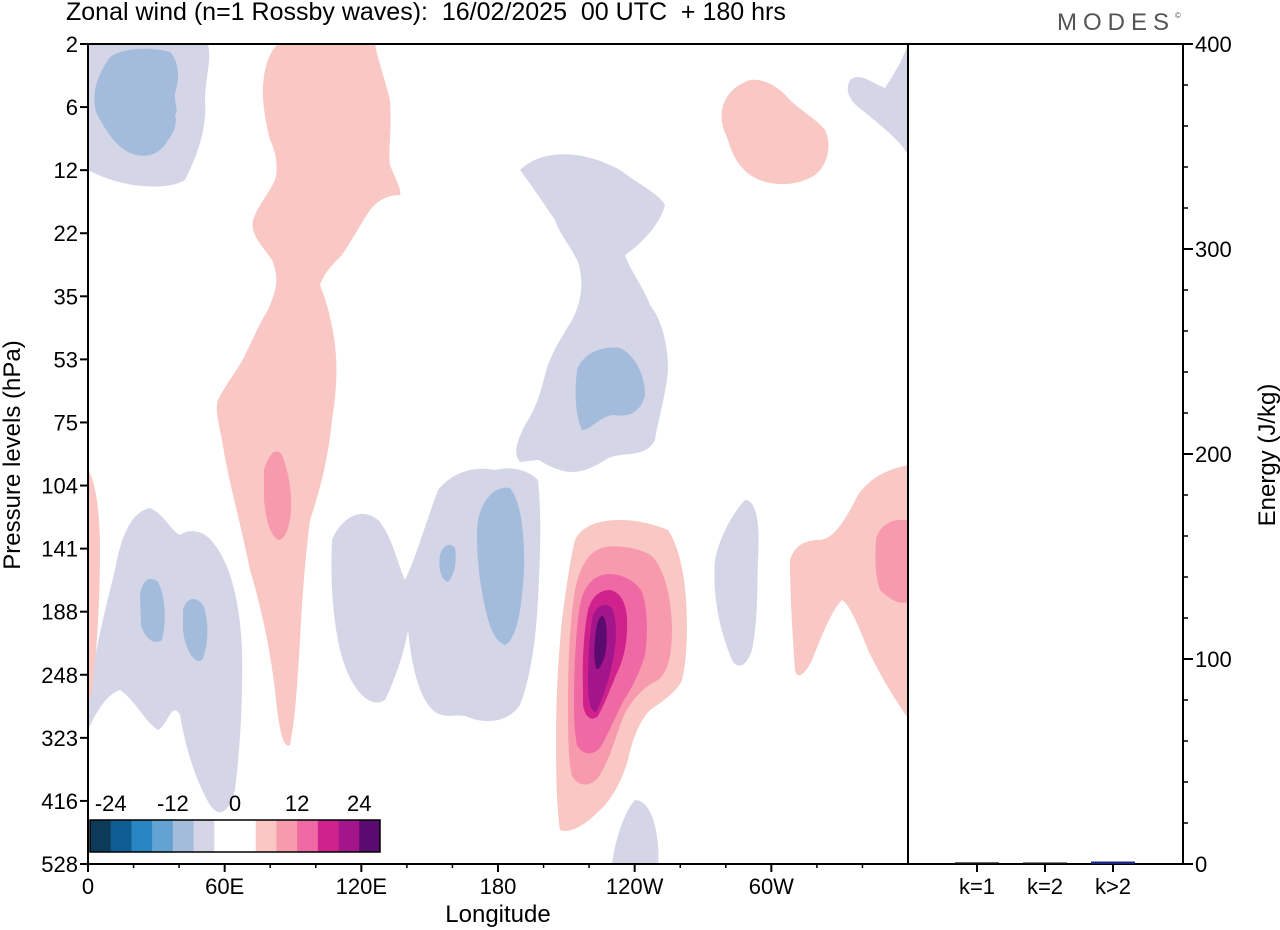 The height and width of the screenshot is (930, 1280). What do you see at coordinates (66, 170) in the screenshot?
I see `y-tick-label: 12` at bounding box center [66, 170].